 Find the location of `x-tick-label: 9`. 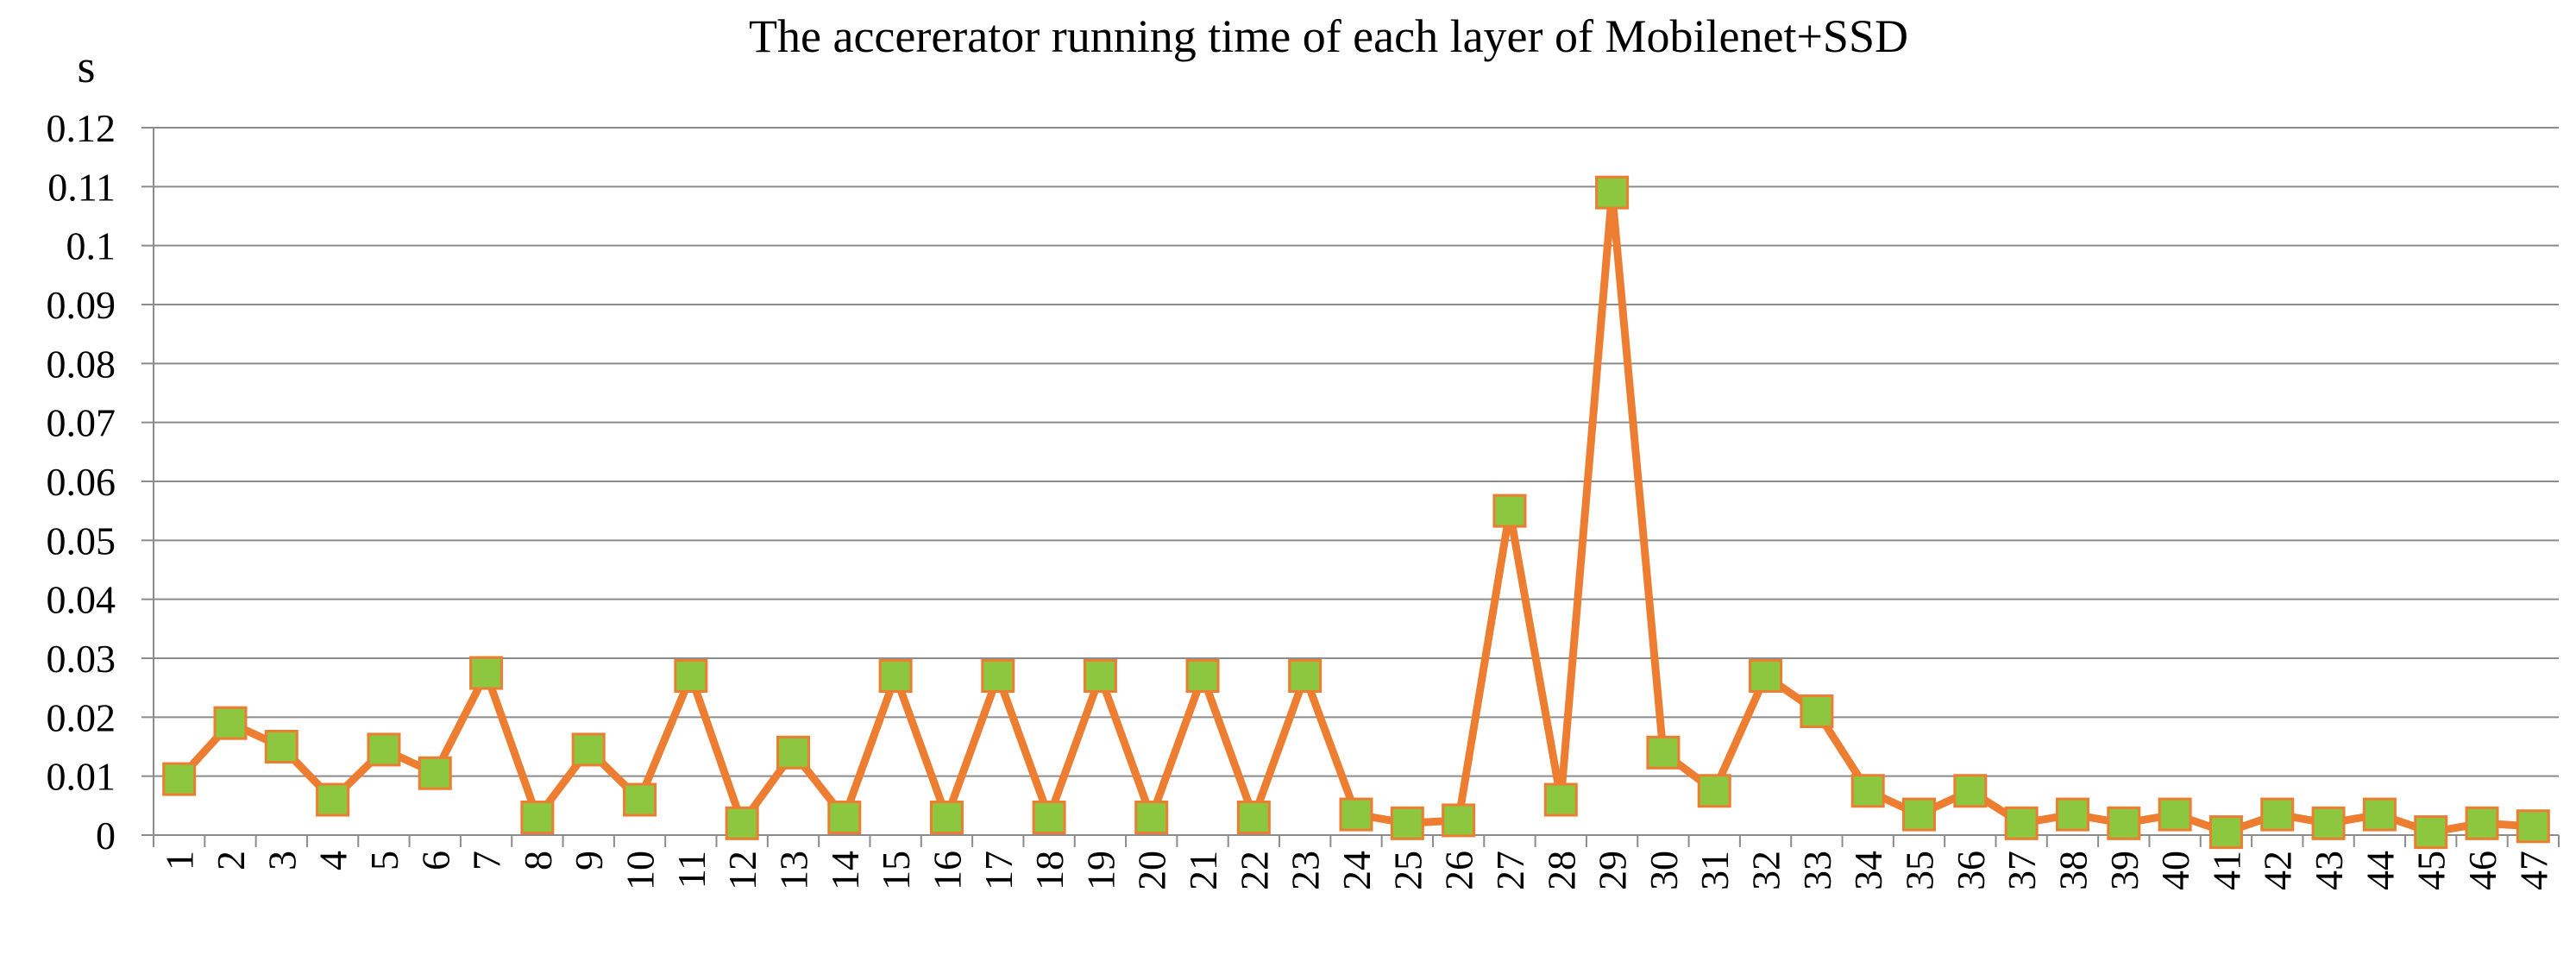

x-tick-label: 9 is located at coordinates (589, 860).